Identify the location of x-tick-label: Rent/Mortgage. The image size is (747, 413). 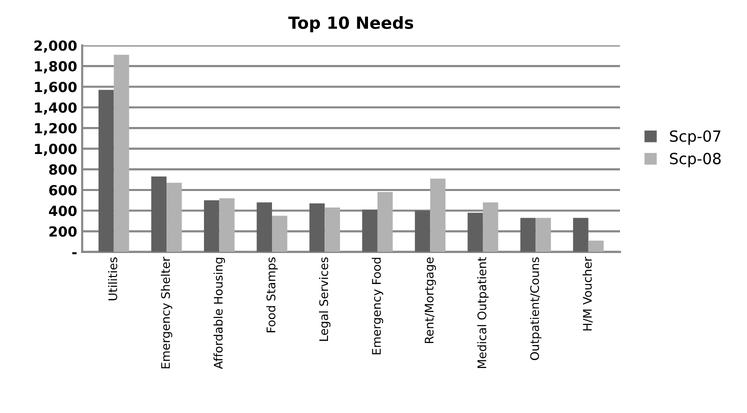
(430, 300).